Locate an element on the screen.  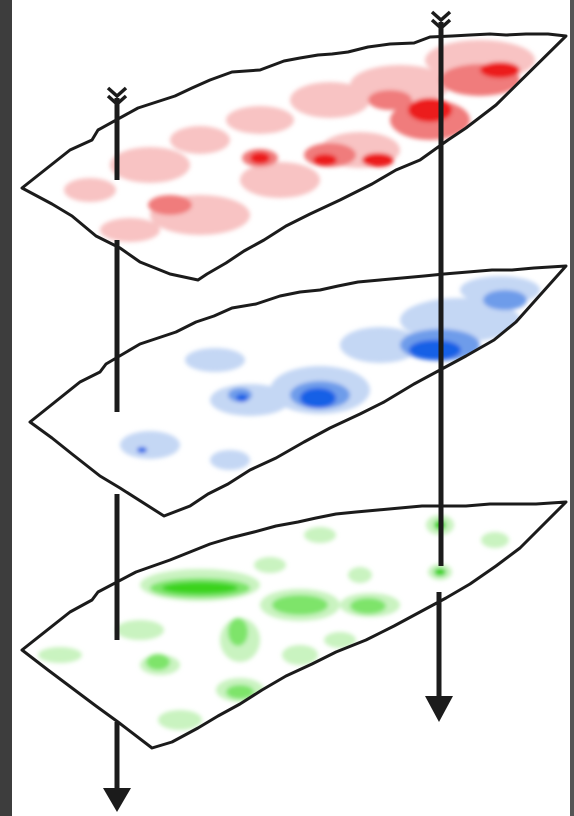
right-arrow-head is located at coordinates (439, 709).